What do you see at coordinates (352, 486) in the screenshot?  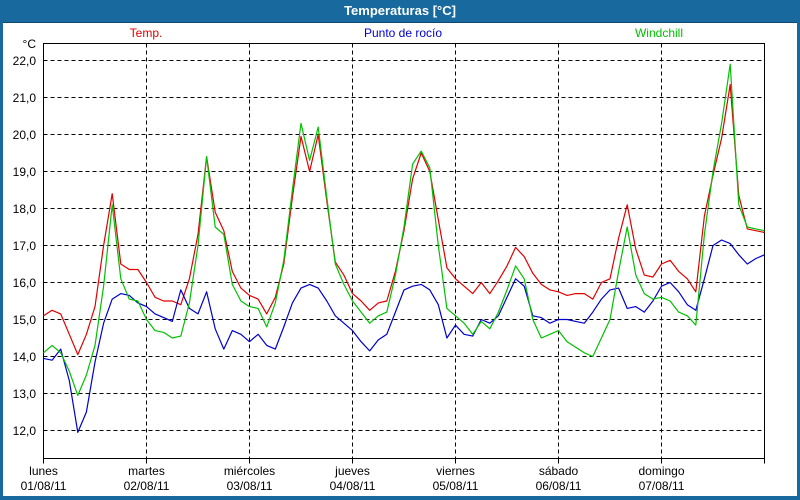 I see `x-axis-date-label: 04/08/11` at bounding box center [352, 486].